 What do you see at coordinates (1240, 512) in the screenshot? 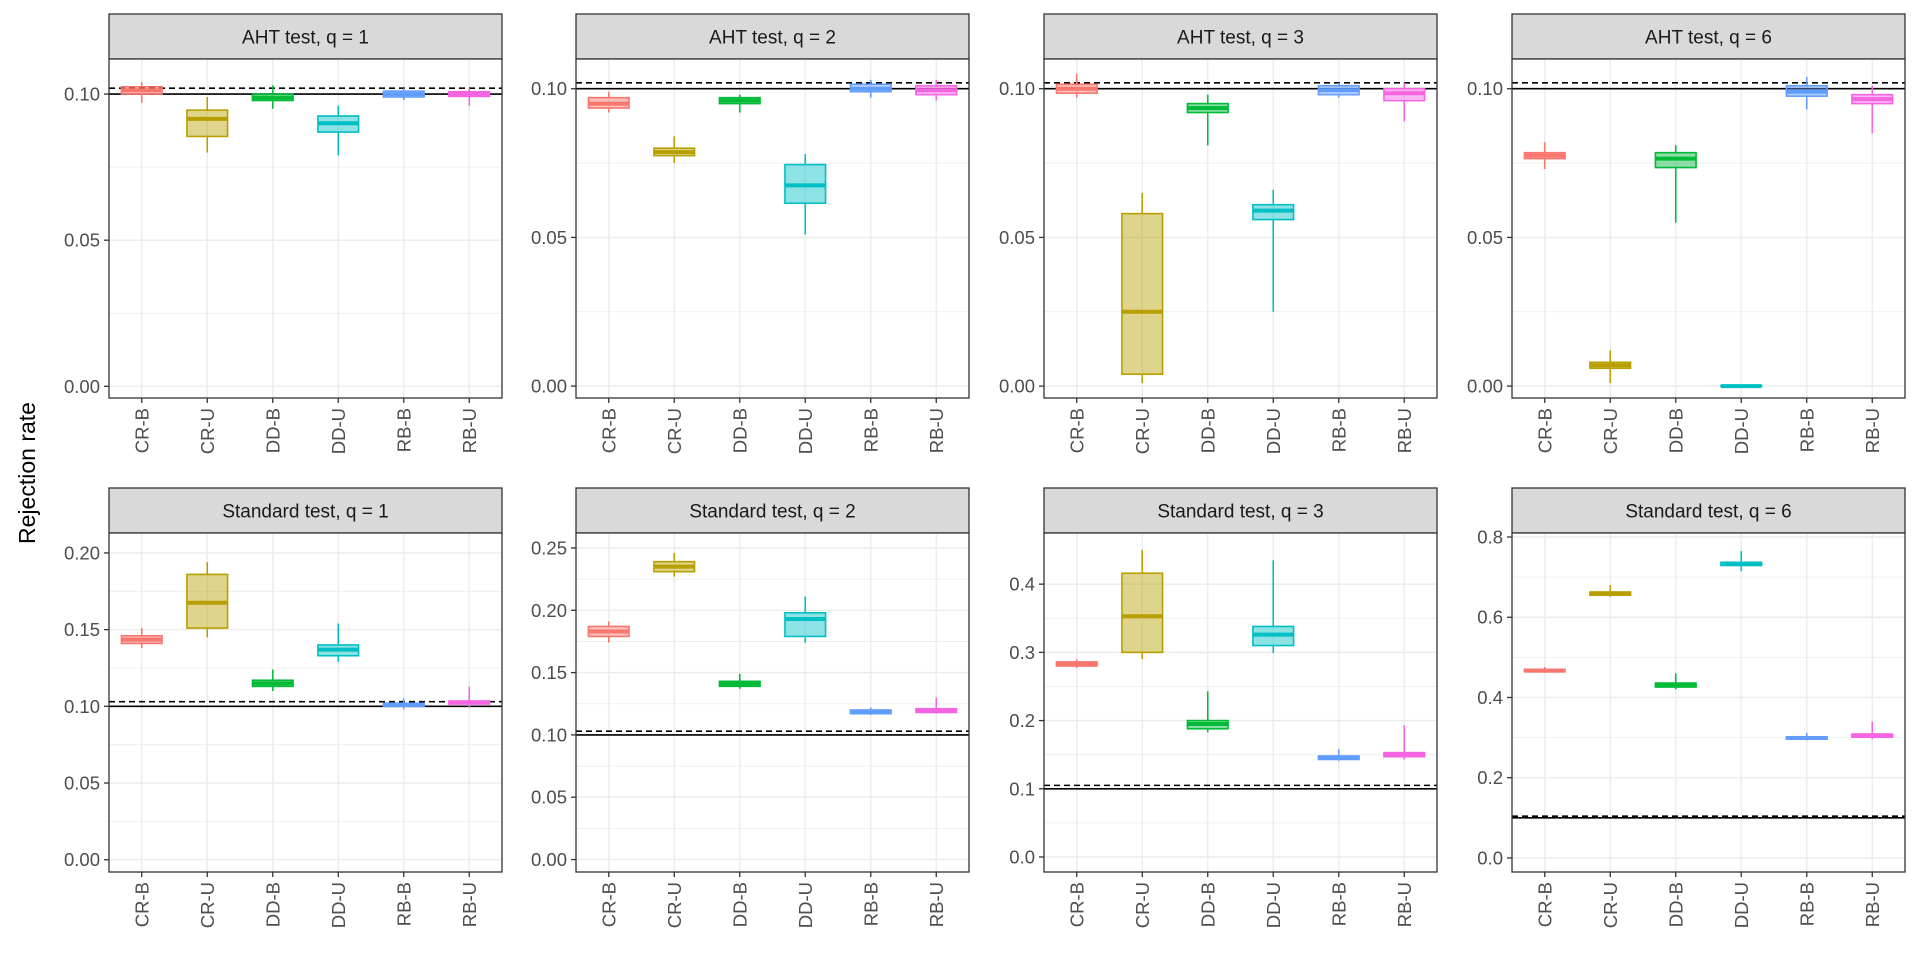
I see `facet-title: Standard test, q = 3` at bounding box center [1240, 512].